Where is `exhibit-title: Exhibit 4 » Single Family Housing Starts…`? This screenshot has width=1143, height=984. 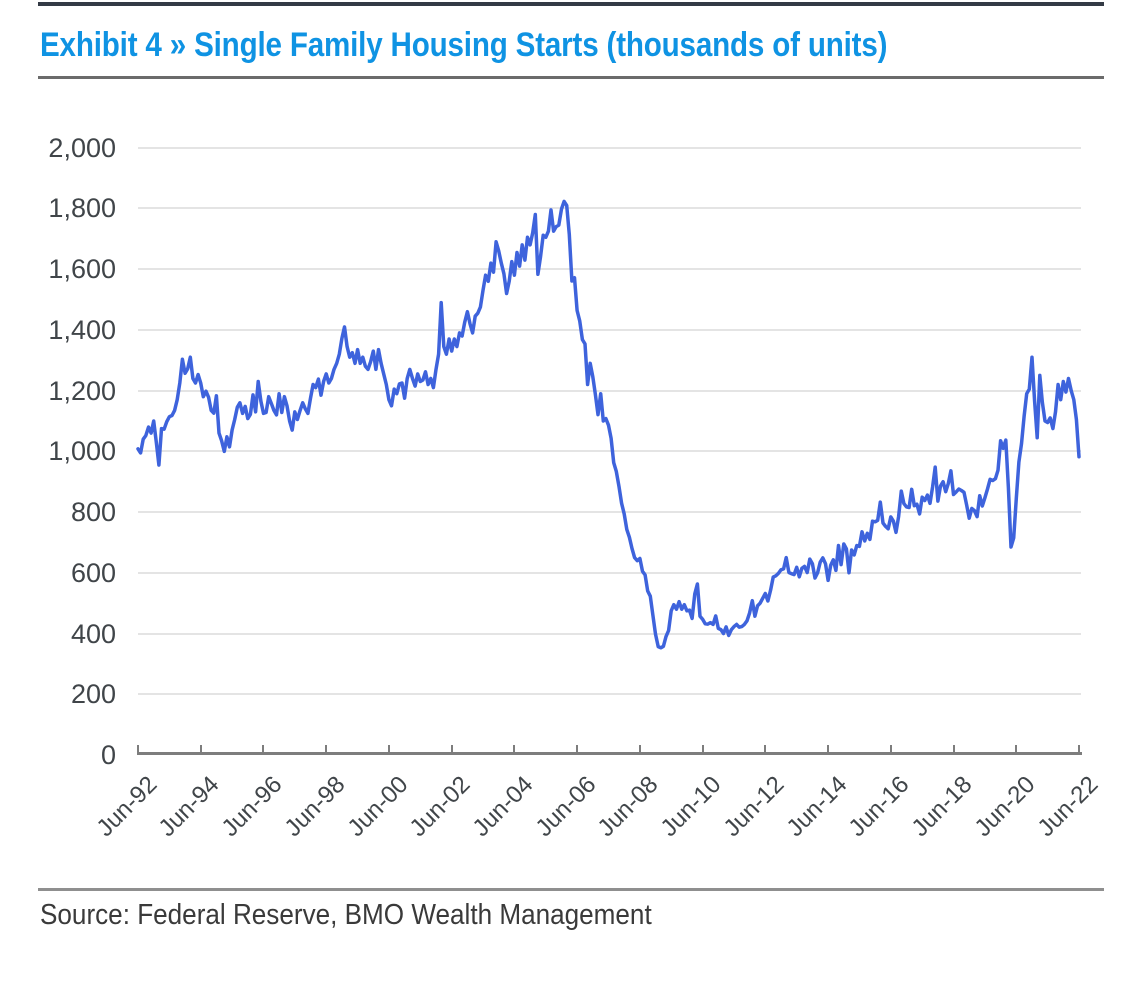
exhibit-title: Exhibit 4 » Single Family Housing Starts… is located at coordinates (464, 45).